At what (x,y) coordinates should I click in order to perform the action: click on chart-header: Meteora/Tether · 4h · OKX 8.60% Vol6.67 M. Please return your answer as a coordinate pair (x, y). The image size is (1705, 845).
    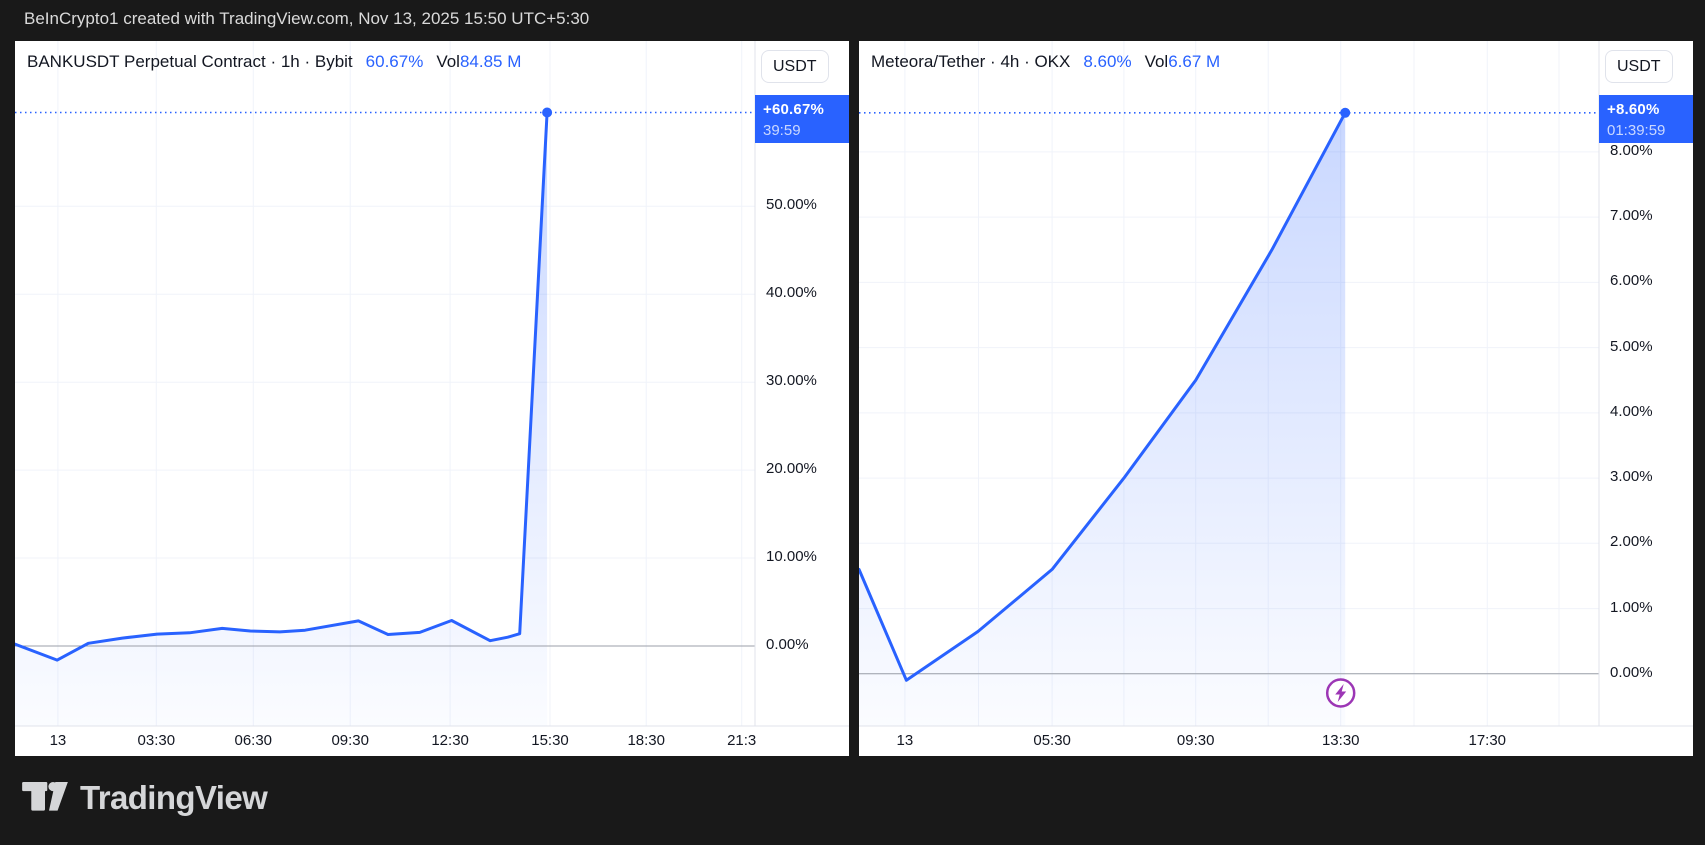
    Looking at the image, I should click on (1045, 62).